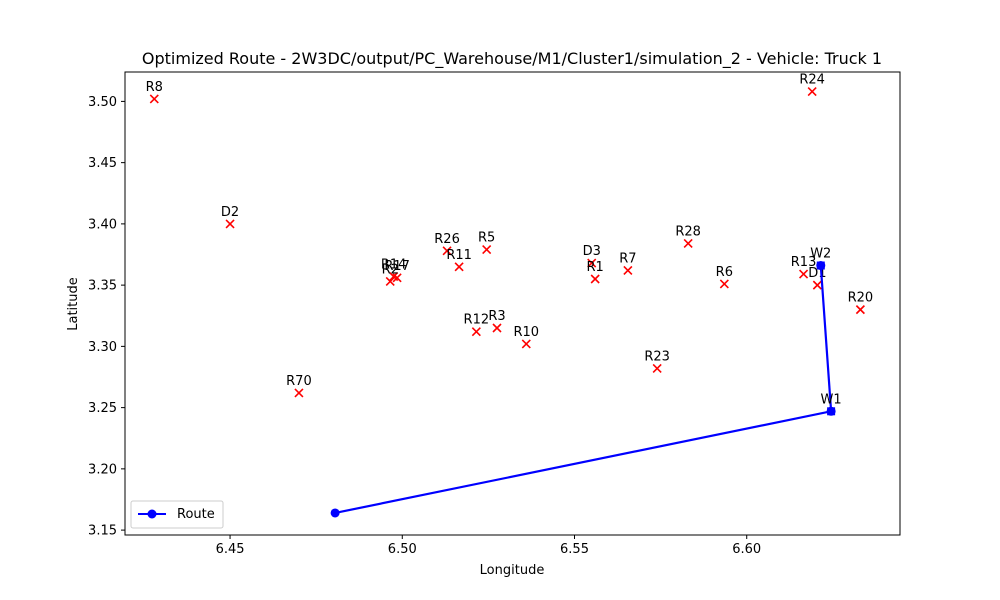  I want to click on point-label: R8, so click(154, 87).